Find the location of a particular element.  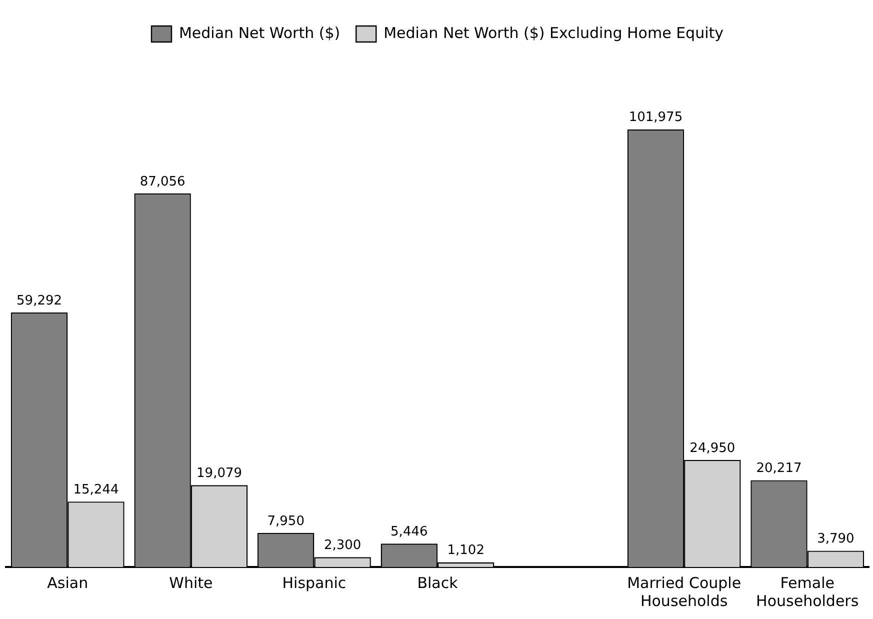

data-label: 59,292 is located at coordinates (39, 300).